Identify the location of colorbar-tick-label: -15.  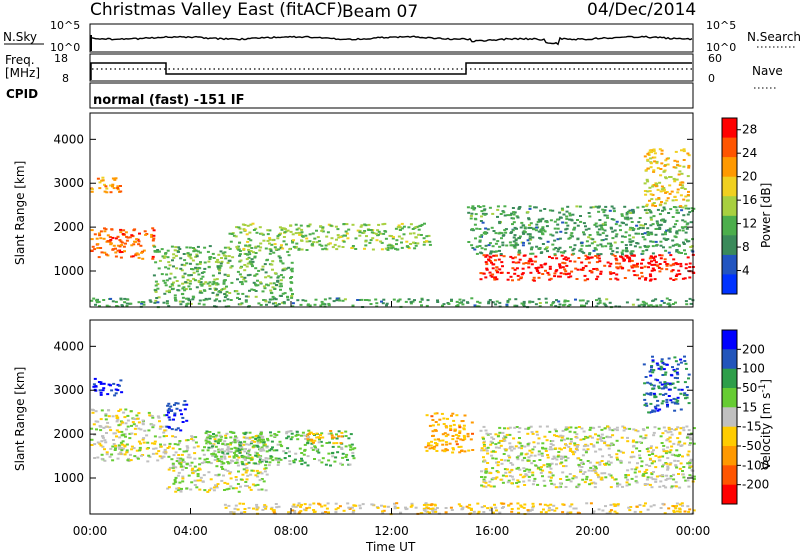
(752, 427).